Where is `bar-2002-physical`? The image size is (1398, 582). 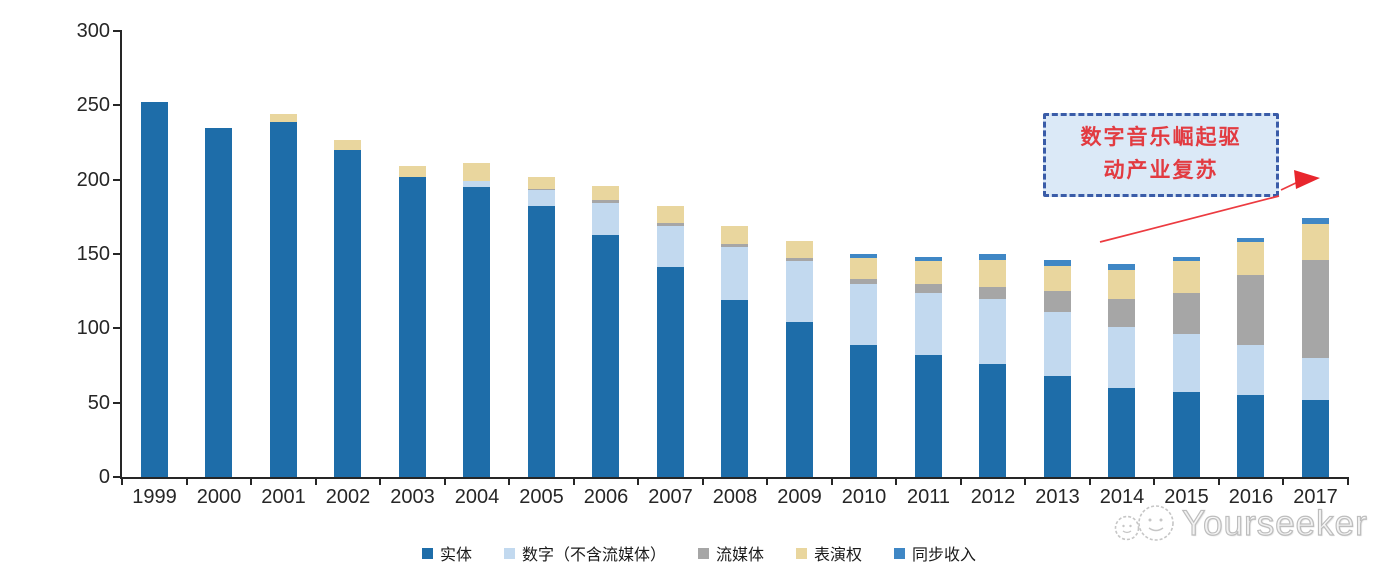 bar-2002-physical is located at coordinates (348, 313).